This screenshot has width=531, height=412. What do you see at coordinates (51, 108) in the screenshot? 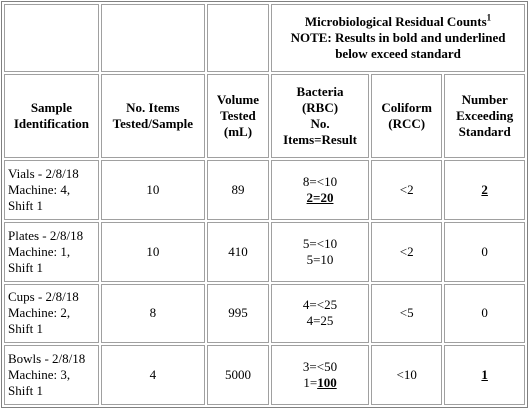
I see `header-line: Sample` at bounding box center [51, 108].